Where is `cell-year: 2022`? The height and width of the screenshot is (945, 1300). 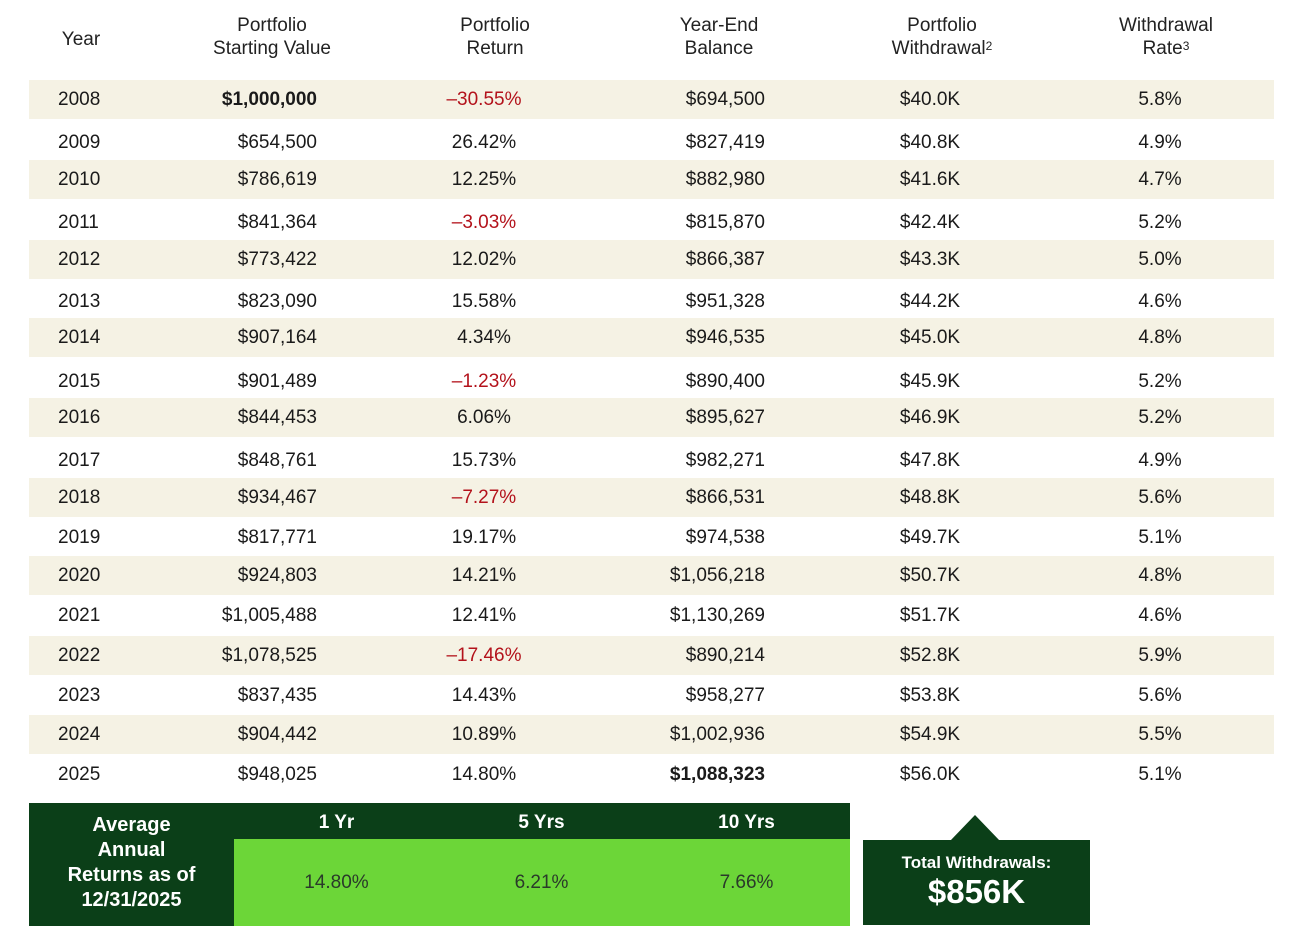
cell-year: 2022 is located at coordinates (79, 655).